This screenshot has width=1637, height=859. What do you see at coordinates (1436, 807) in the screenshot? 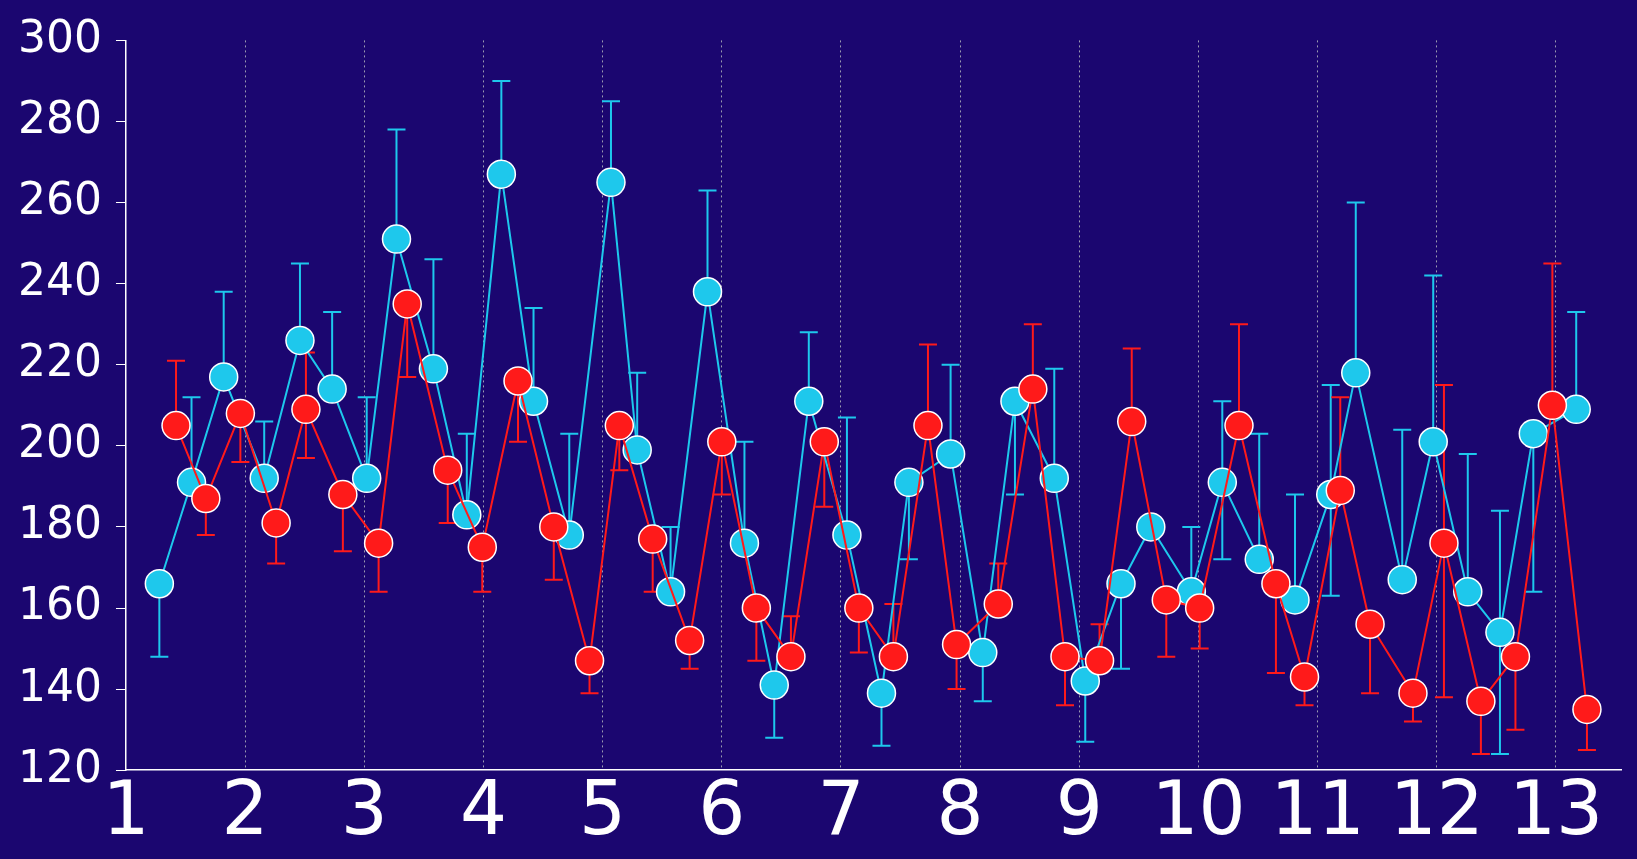
I see `x-tick-label: 12` at bounding box center [1436, 807].